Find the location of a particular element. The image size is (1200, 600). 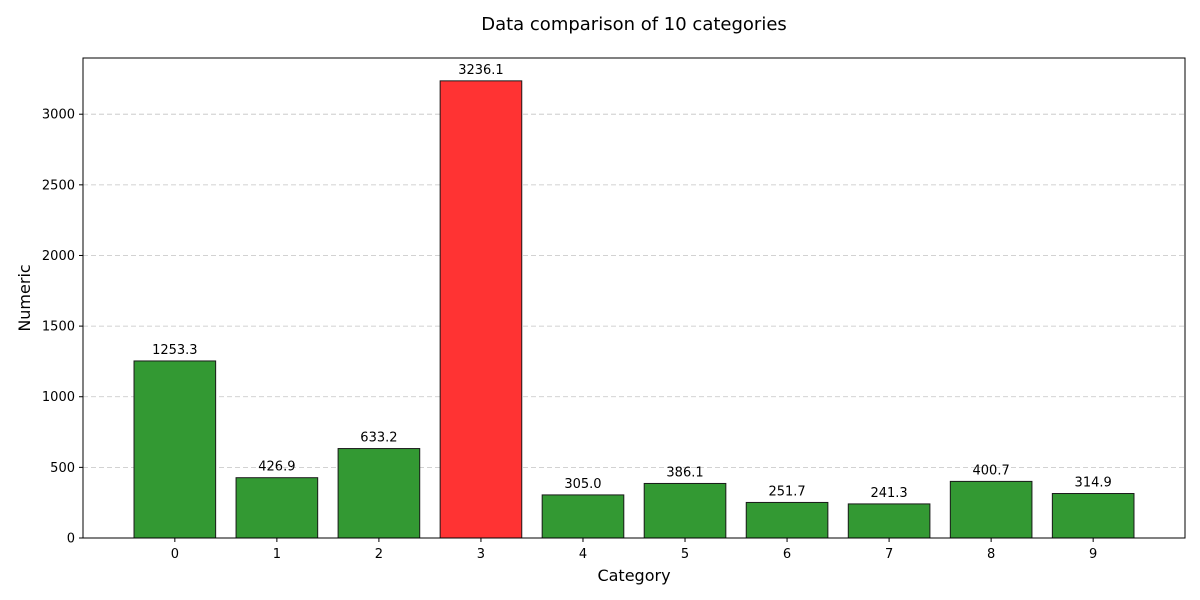

y-tick-label: 1500 is located at coordinates (58, 327).